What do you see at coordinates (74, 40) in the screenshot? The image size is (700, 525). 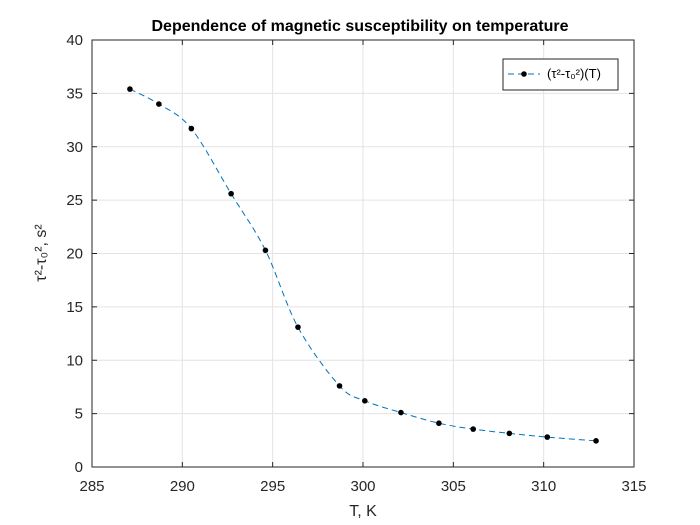 I see `y-tick-label: 40` at bounding box center [74, 40].